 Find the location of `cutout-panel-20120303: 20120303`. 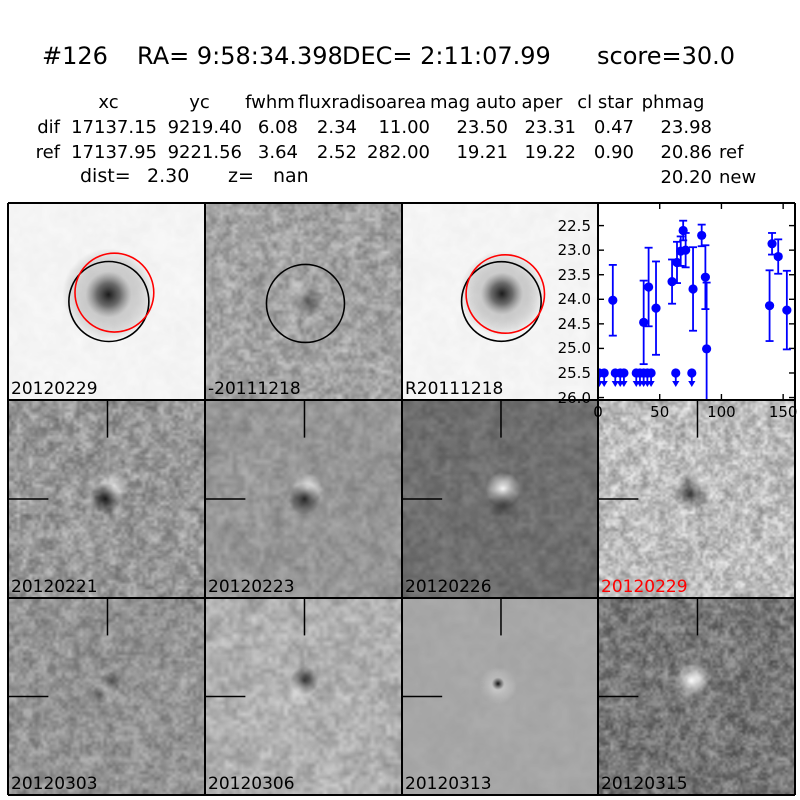

cutout-panel-20120303: 20120303 is located at coordinates (106, 696).